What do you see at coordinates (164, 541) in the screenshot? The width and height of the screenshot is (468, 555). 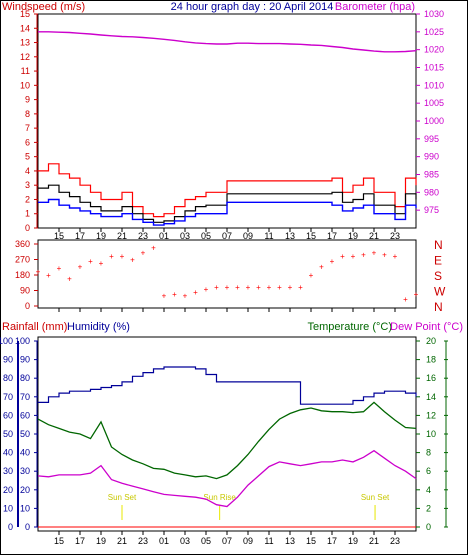 I see `temp-x-tick-label: 01` at bounding box center [164, 541].